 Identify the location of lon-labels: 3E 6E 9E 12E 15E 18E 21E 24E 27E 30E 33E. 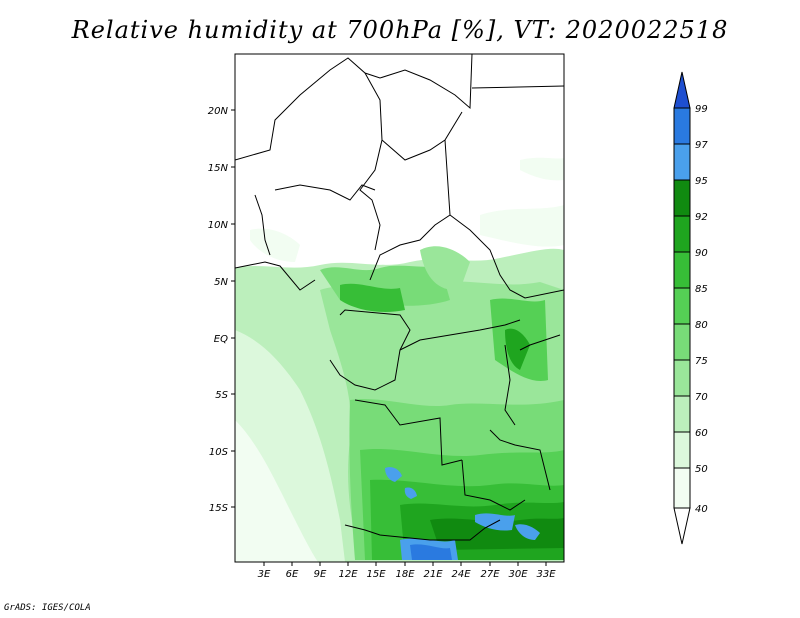
(407, 574).